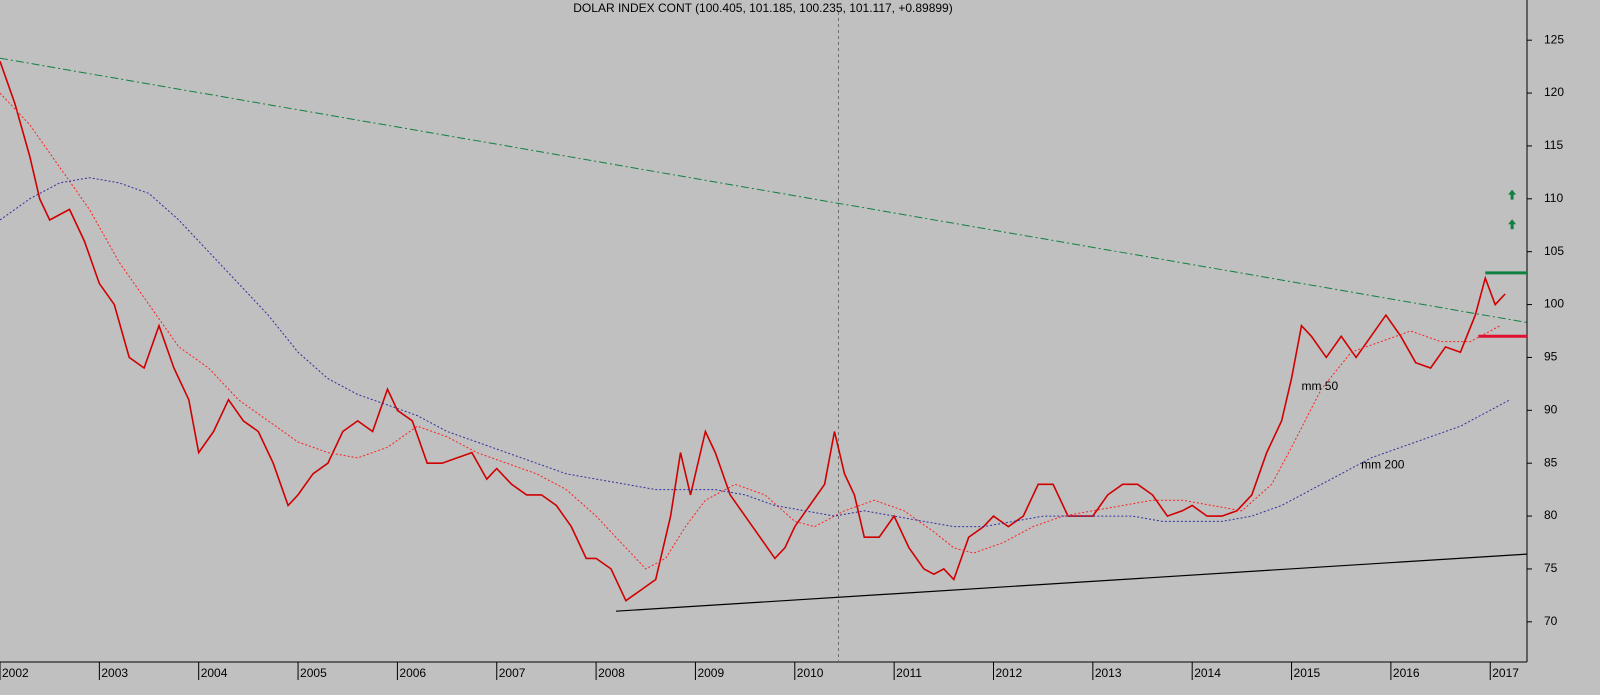 Image resolution: width=1600 pixels, height=695 pixels. I want to click on x-tick-label: 2005, so click(313, 673).